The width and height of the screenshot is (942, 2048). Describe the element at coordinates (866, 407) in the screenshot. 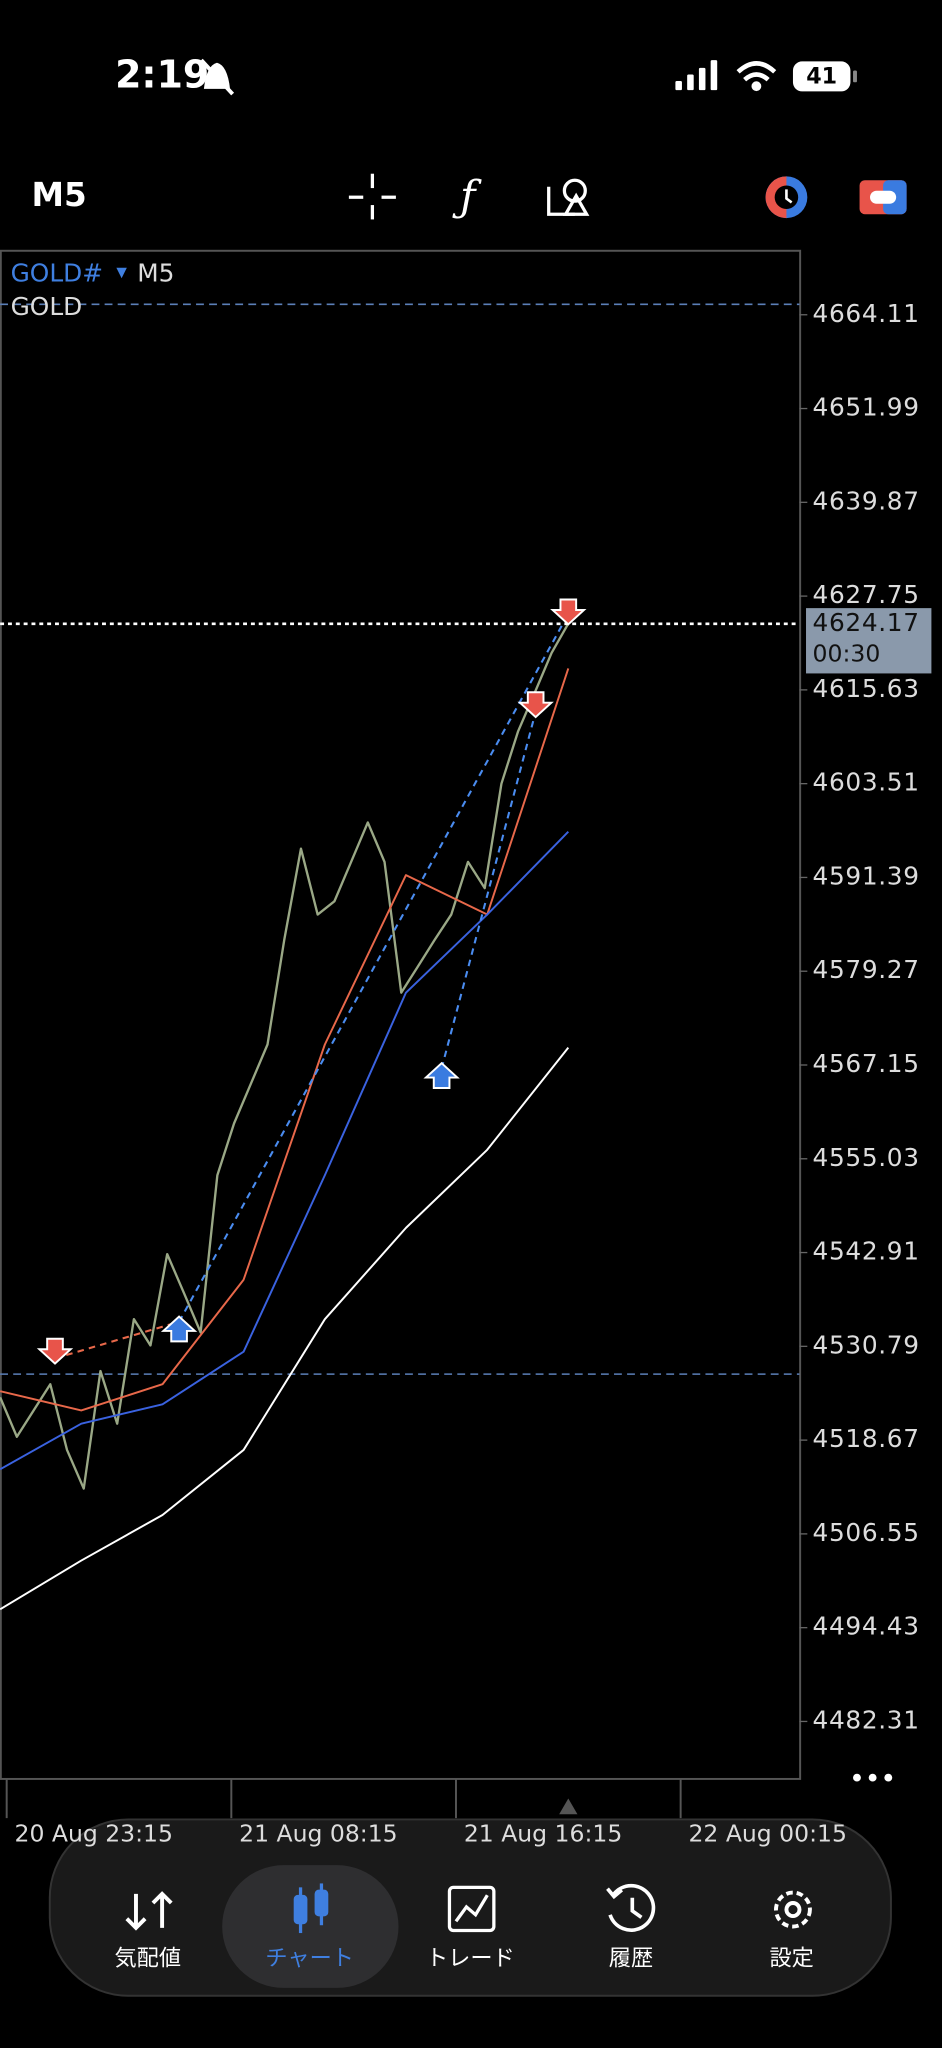

I see `y-tick-label: 4651.99` at that location.